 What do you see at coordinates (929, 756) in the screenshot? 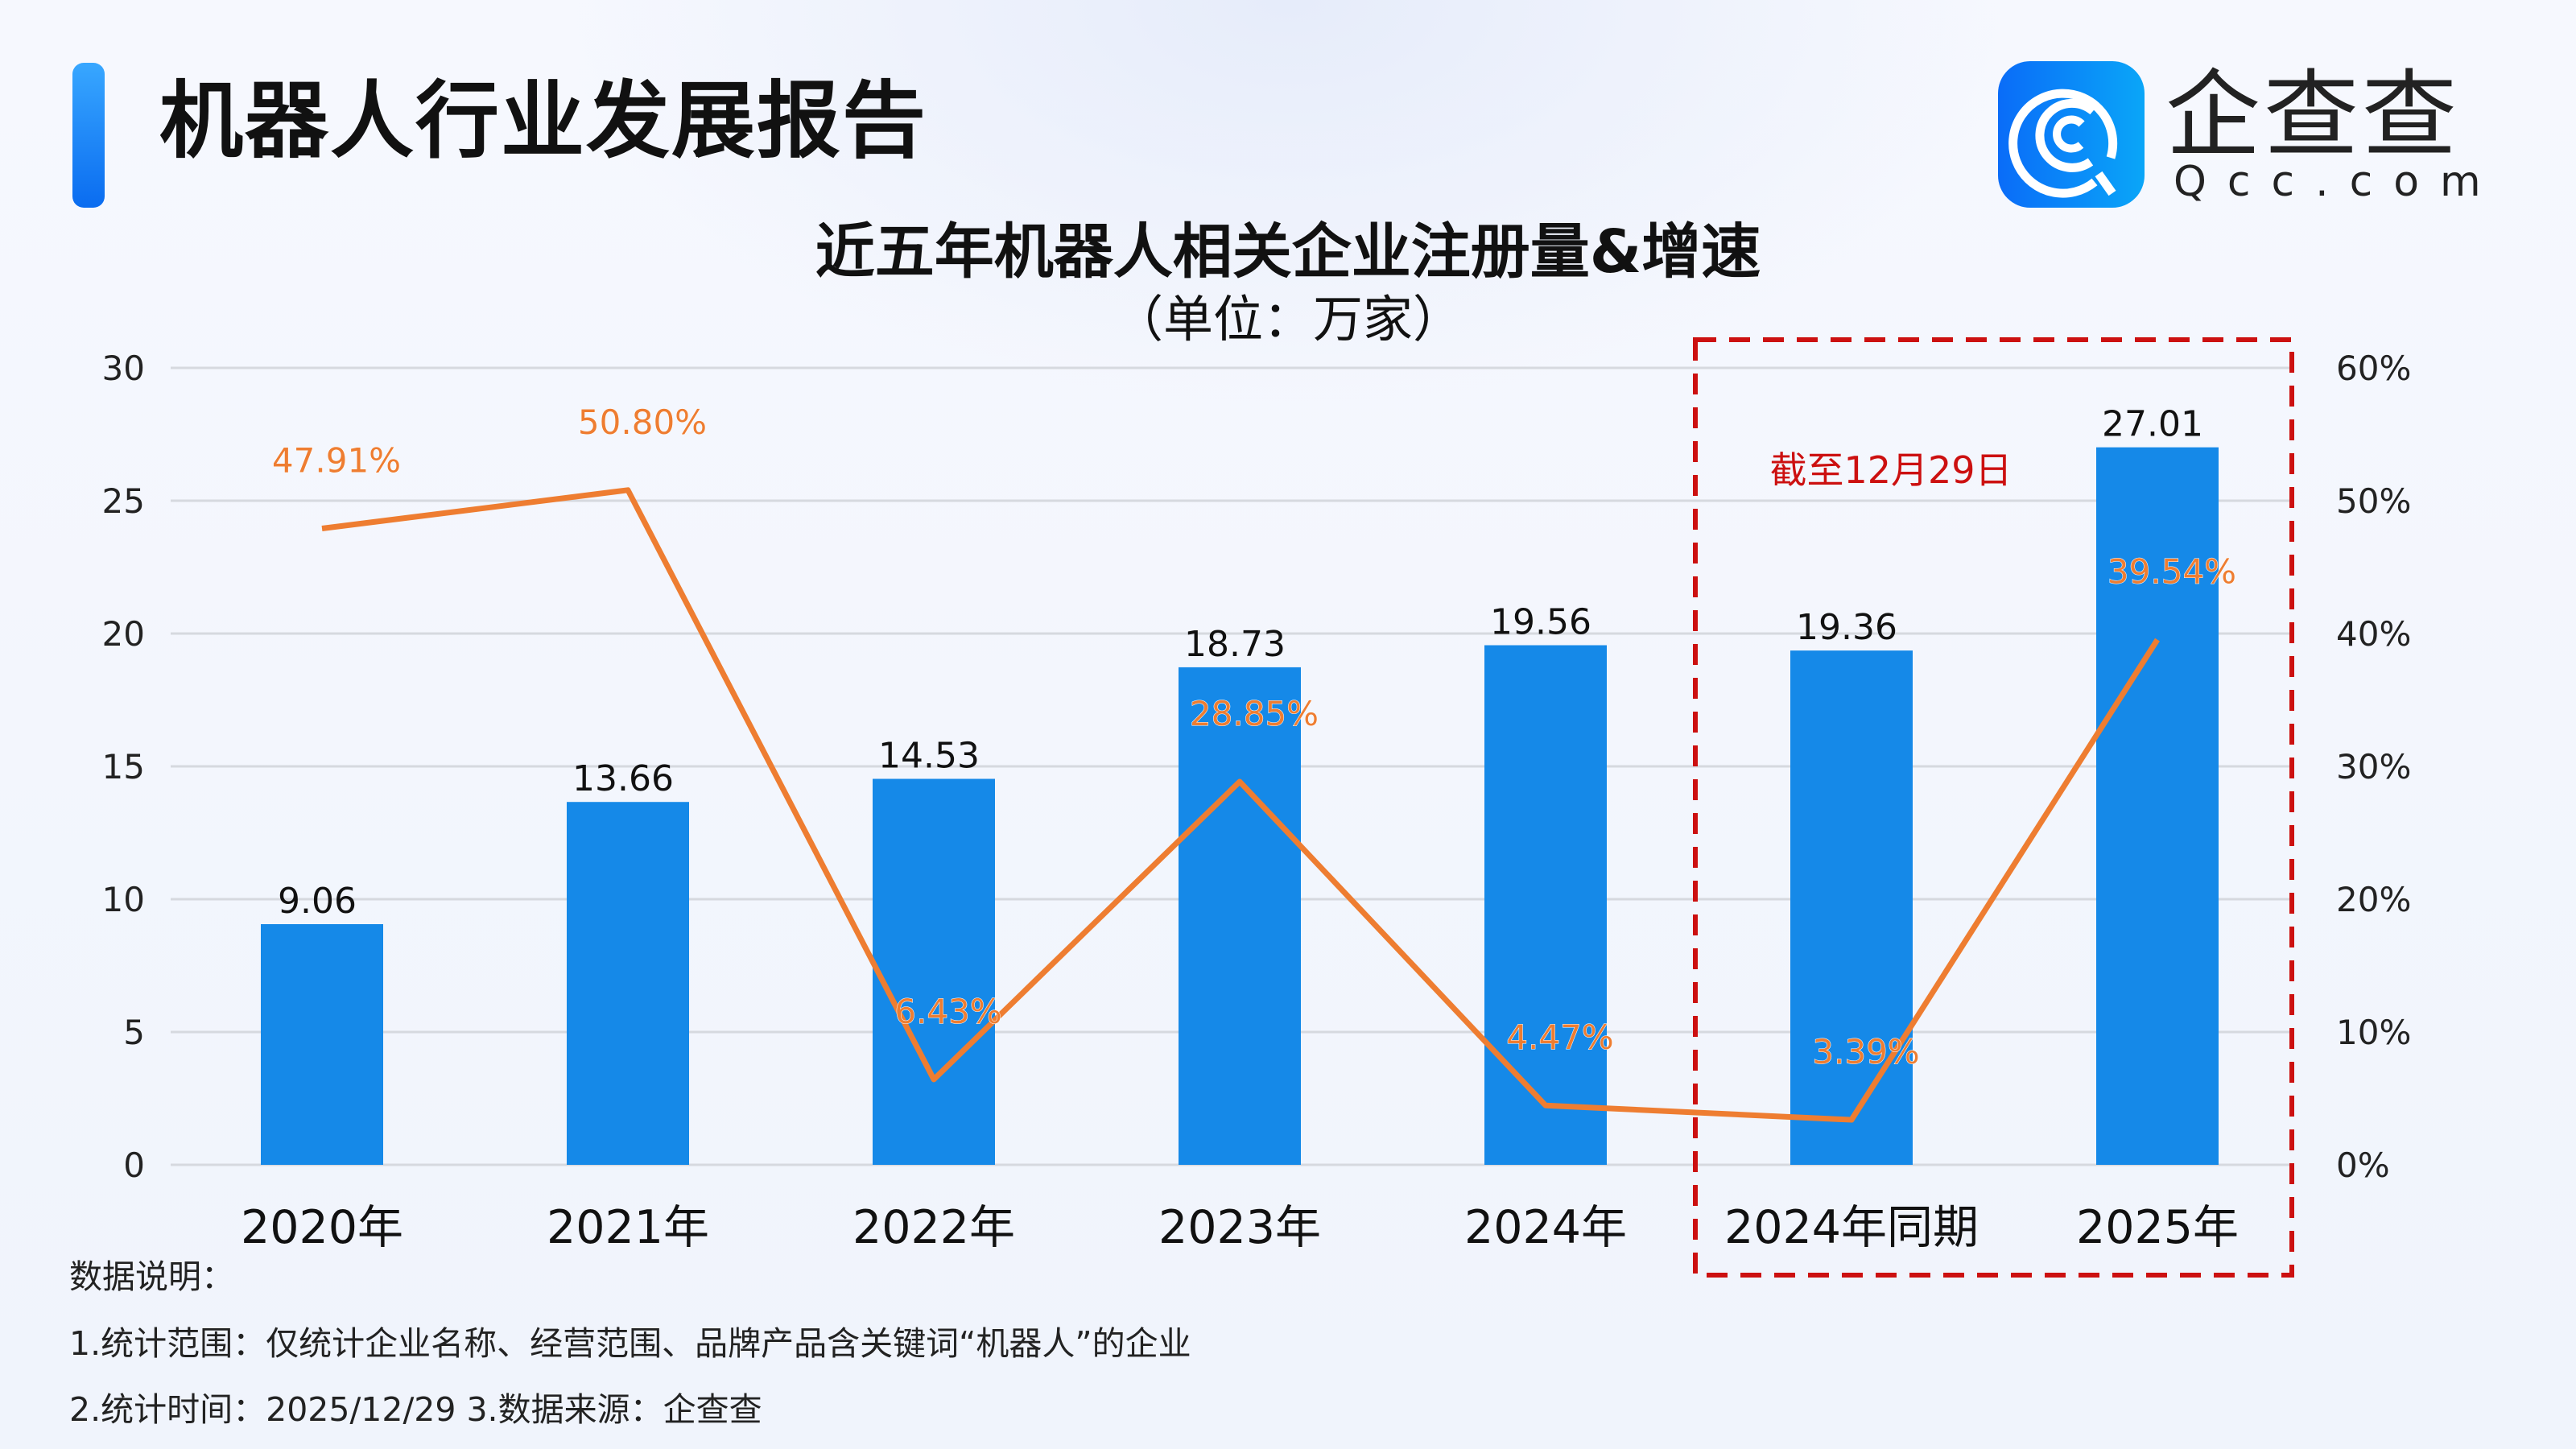
I see `bar-value-label: 14.53` at bounding box center [929, 756].